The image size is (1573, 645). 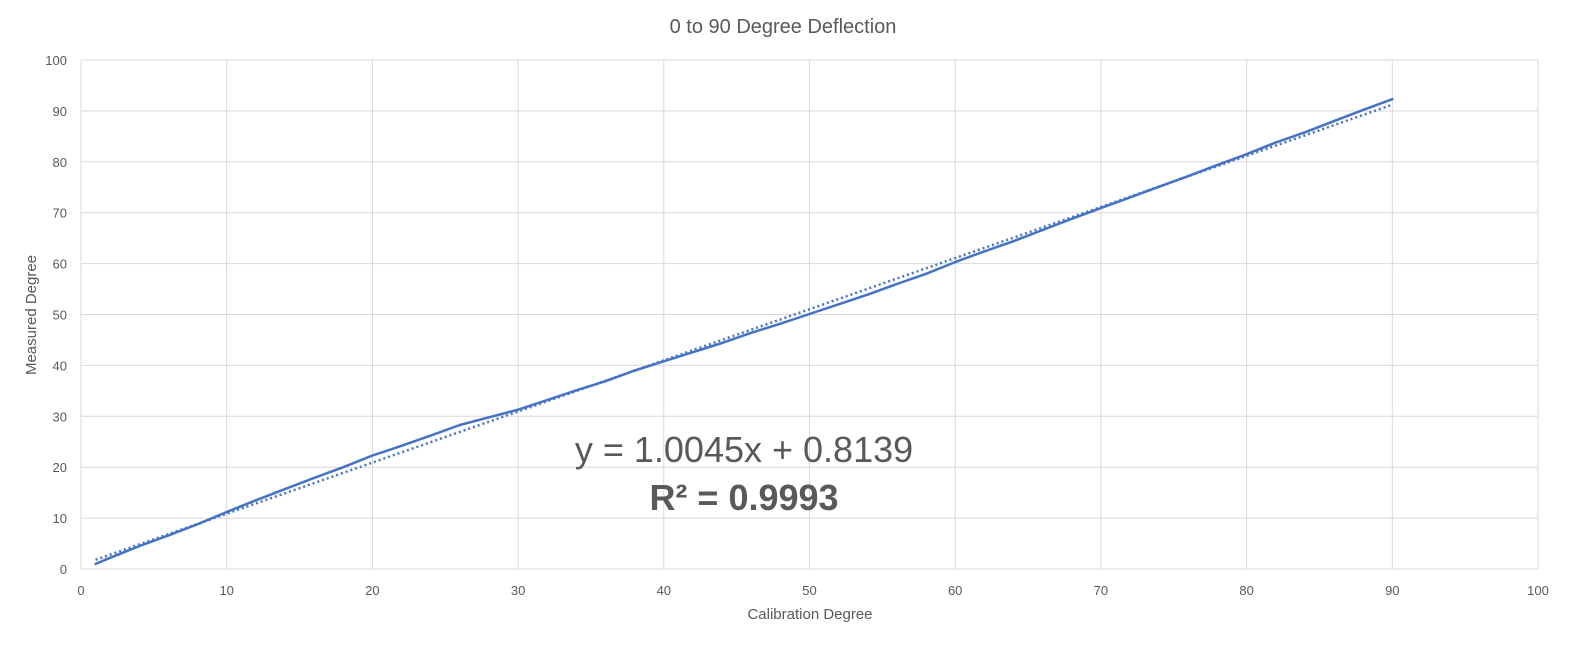 What do you see at coordinates (664, 590) in the screenshot?
I see `x-tick-label: 40` at bounding box center [664, 590].